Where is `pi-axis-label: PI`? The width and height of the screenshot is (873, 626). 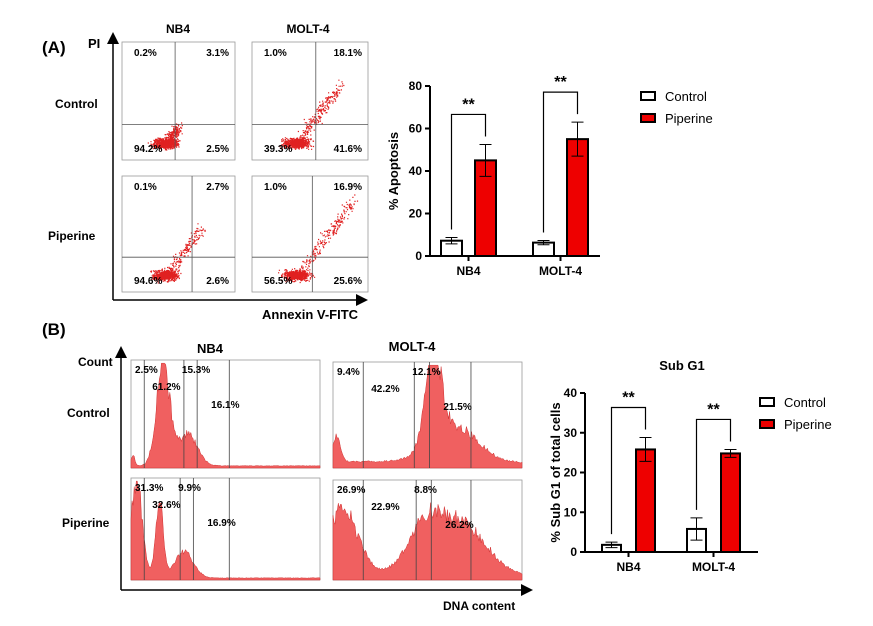 pi-axis-label: PI is located at coordinates (94, 43).